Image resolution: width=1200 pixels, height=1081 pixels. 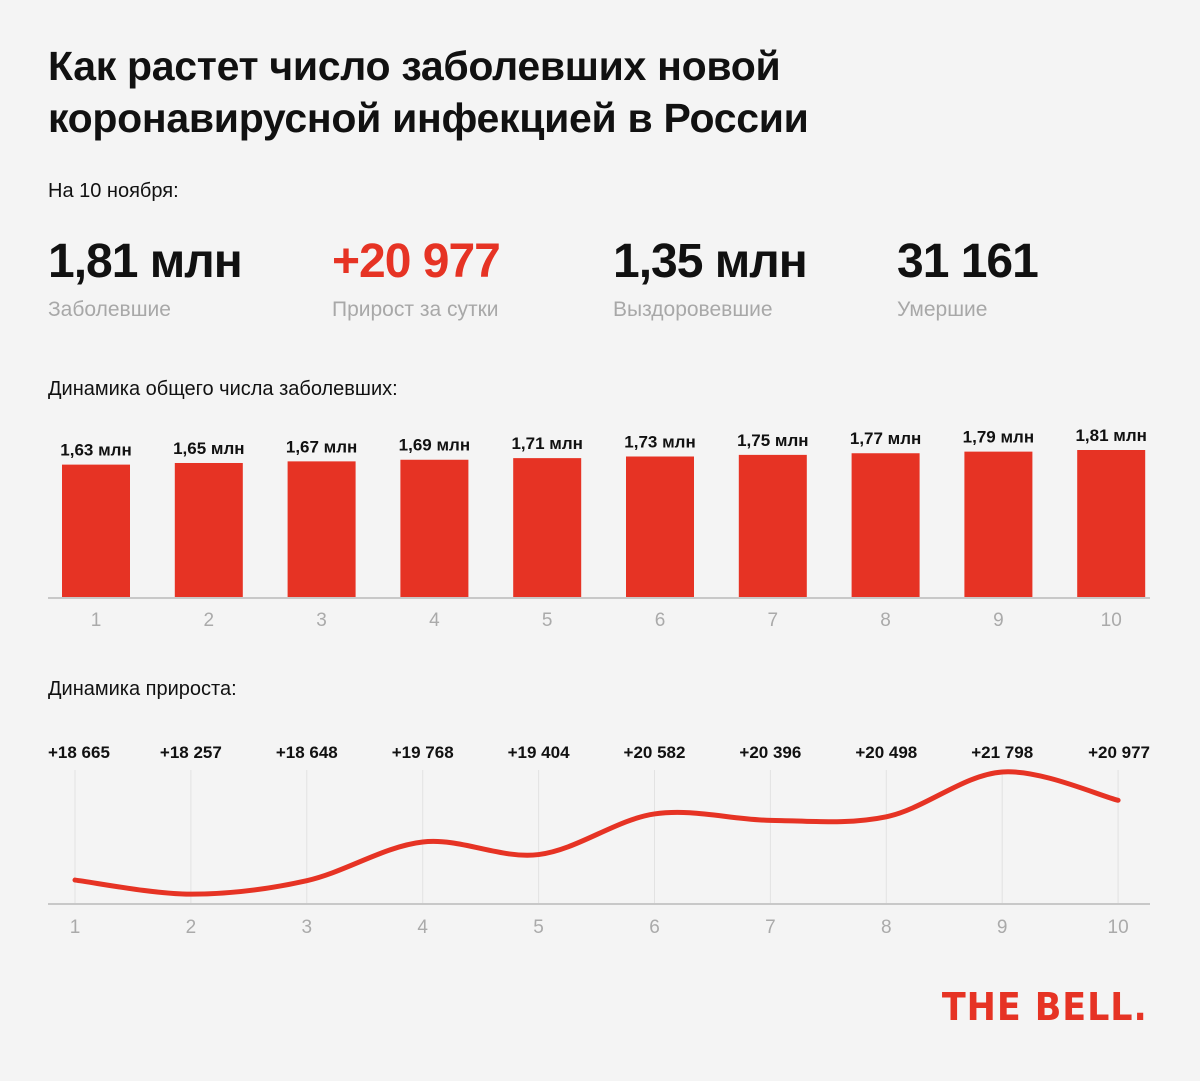 What do you see at coordinates (710, 261) in the screenshot?
I see `stat-value: 1,35 млн` at bounding box center [710, 261].